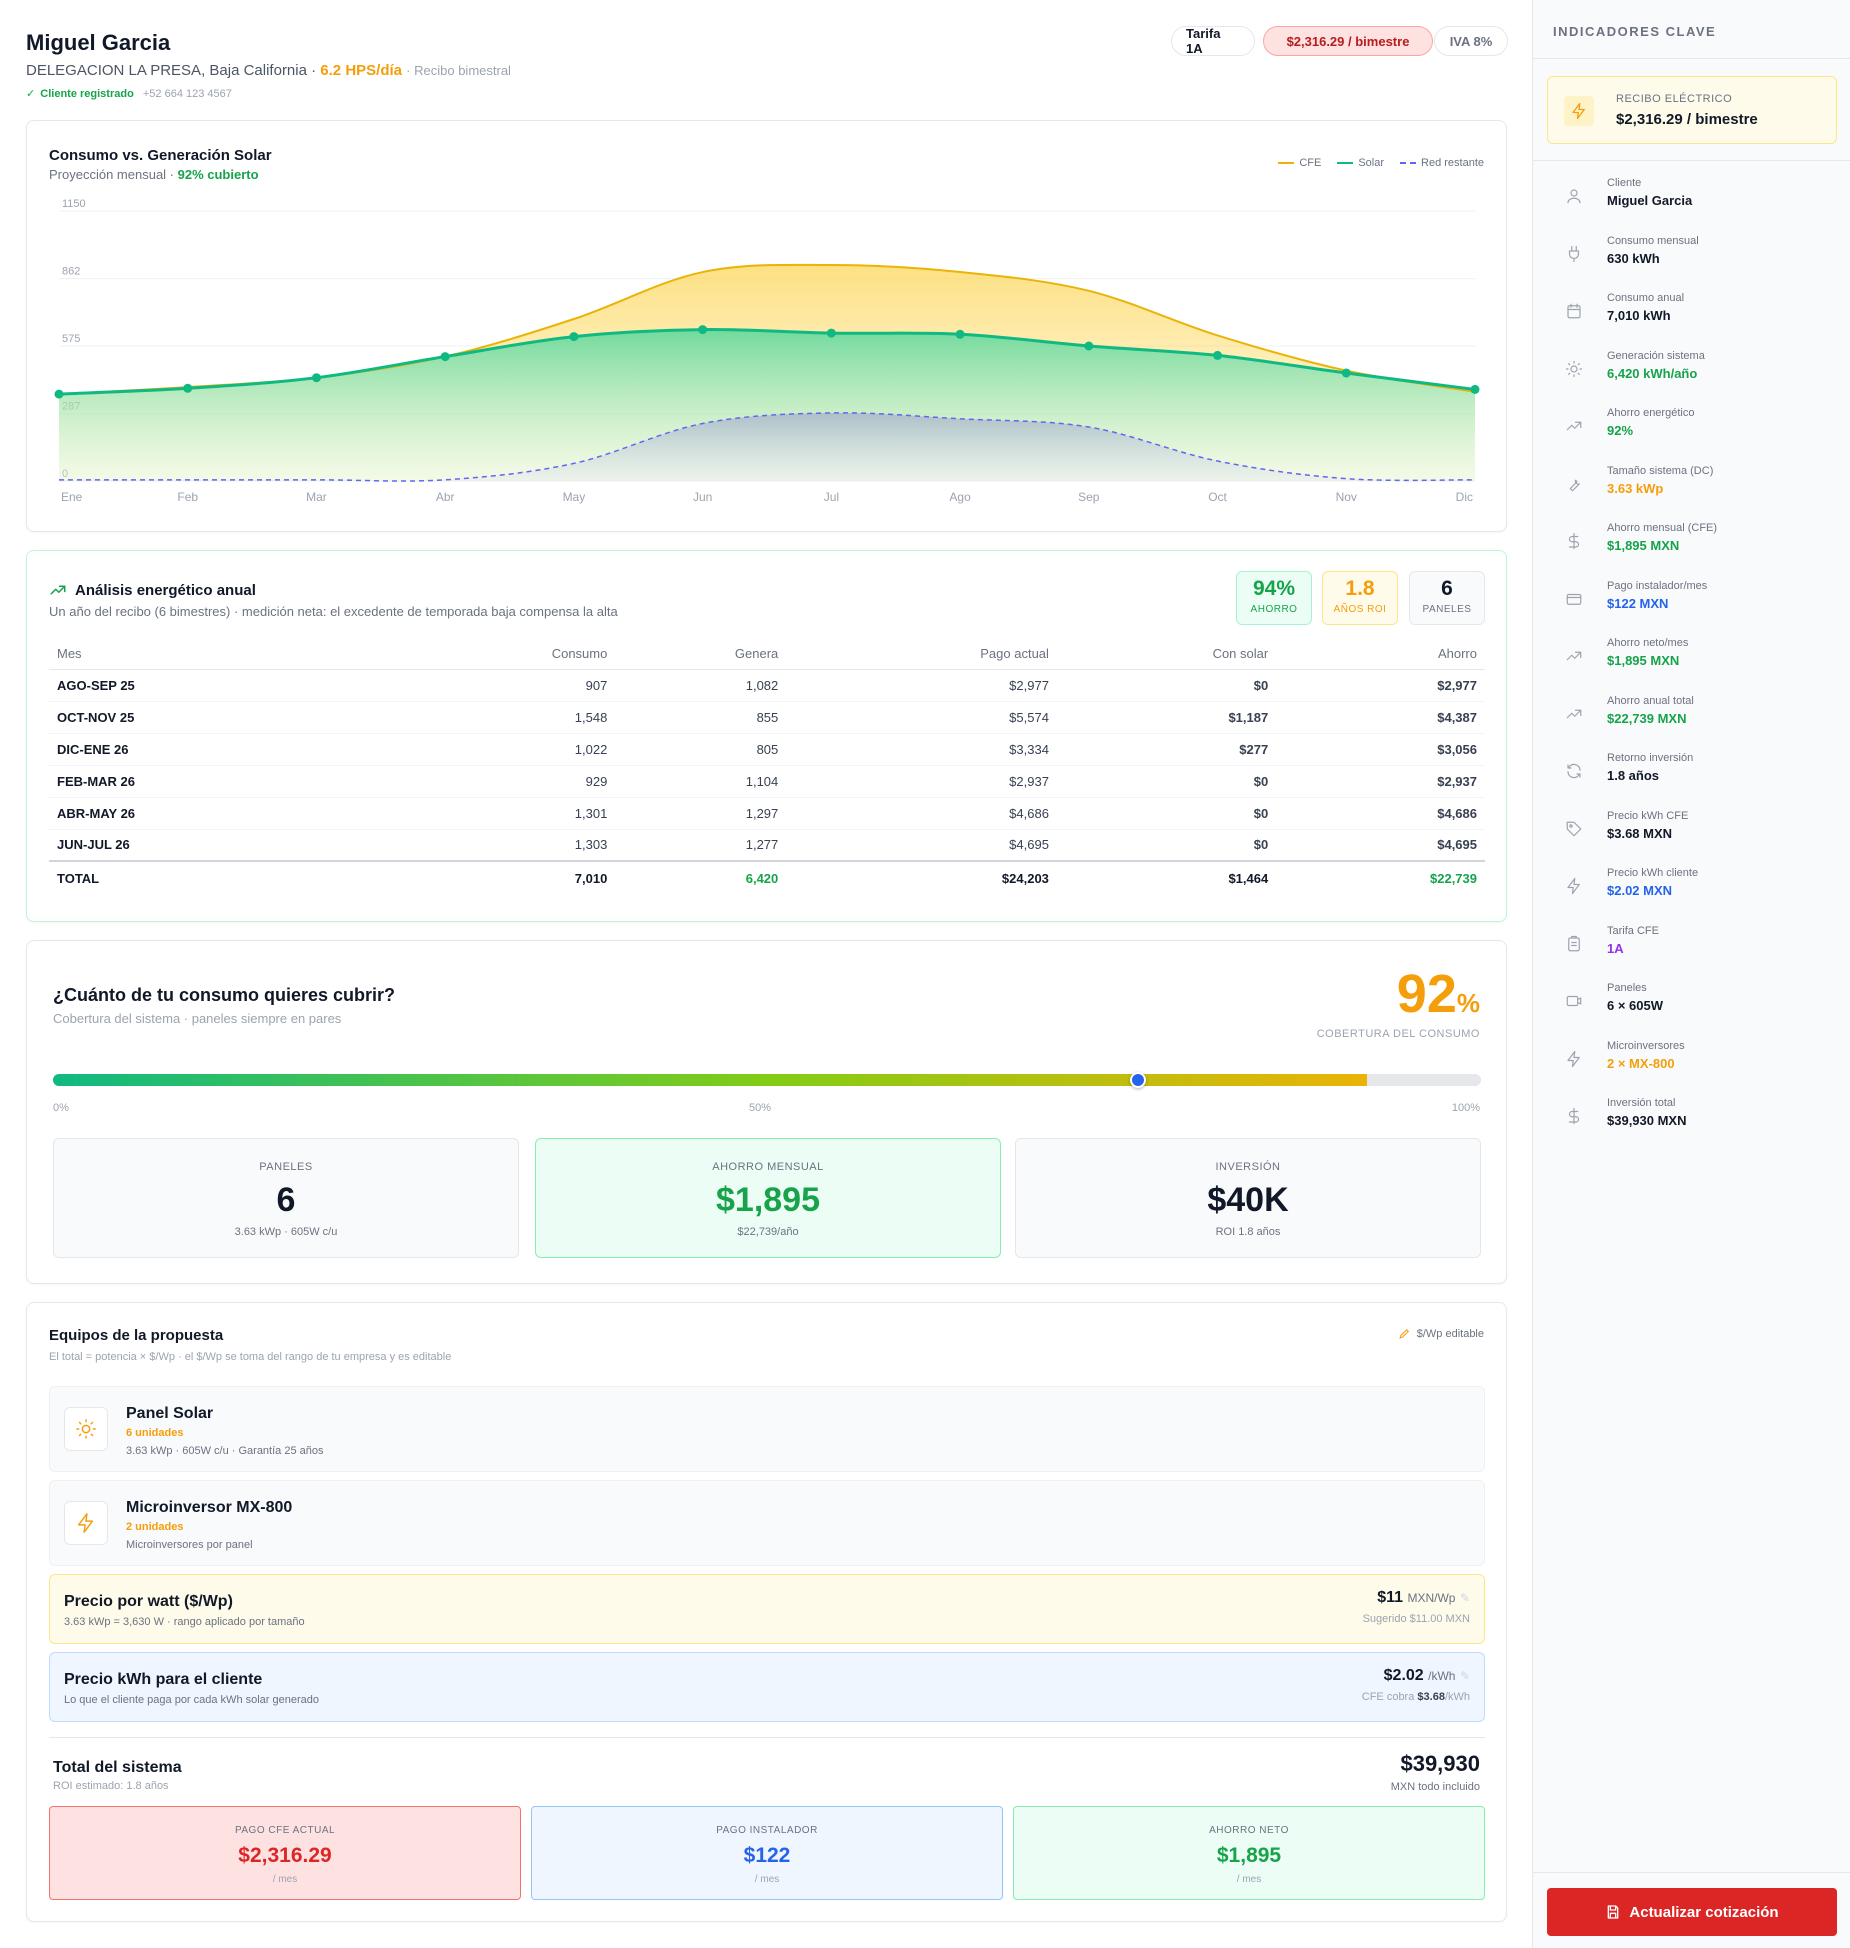  Describe the element at coordinates (152, 590) in the screenshot. I see `analysis-header: Análisis energético anual` at that location.